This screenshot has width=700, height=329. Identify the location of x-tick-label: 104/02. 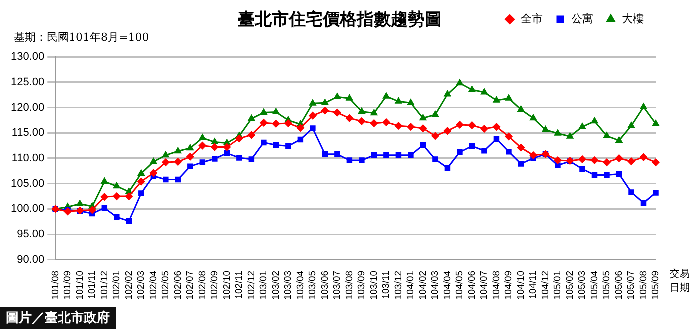
(423, 285).